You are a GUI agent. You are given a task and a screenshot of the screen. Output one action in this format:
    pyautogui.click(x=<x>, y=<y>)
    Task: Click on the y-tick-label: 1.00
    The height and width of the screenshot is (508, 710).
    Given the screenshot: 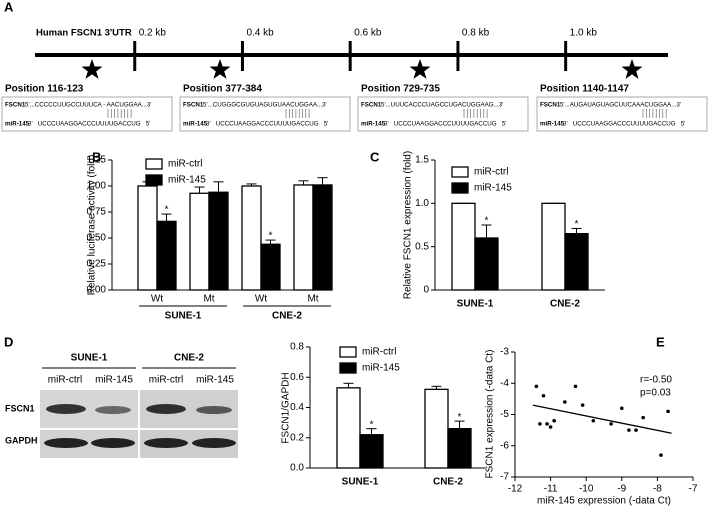 What is the action you would take?
    pyautogui.click(x=97, y=186)
    